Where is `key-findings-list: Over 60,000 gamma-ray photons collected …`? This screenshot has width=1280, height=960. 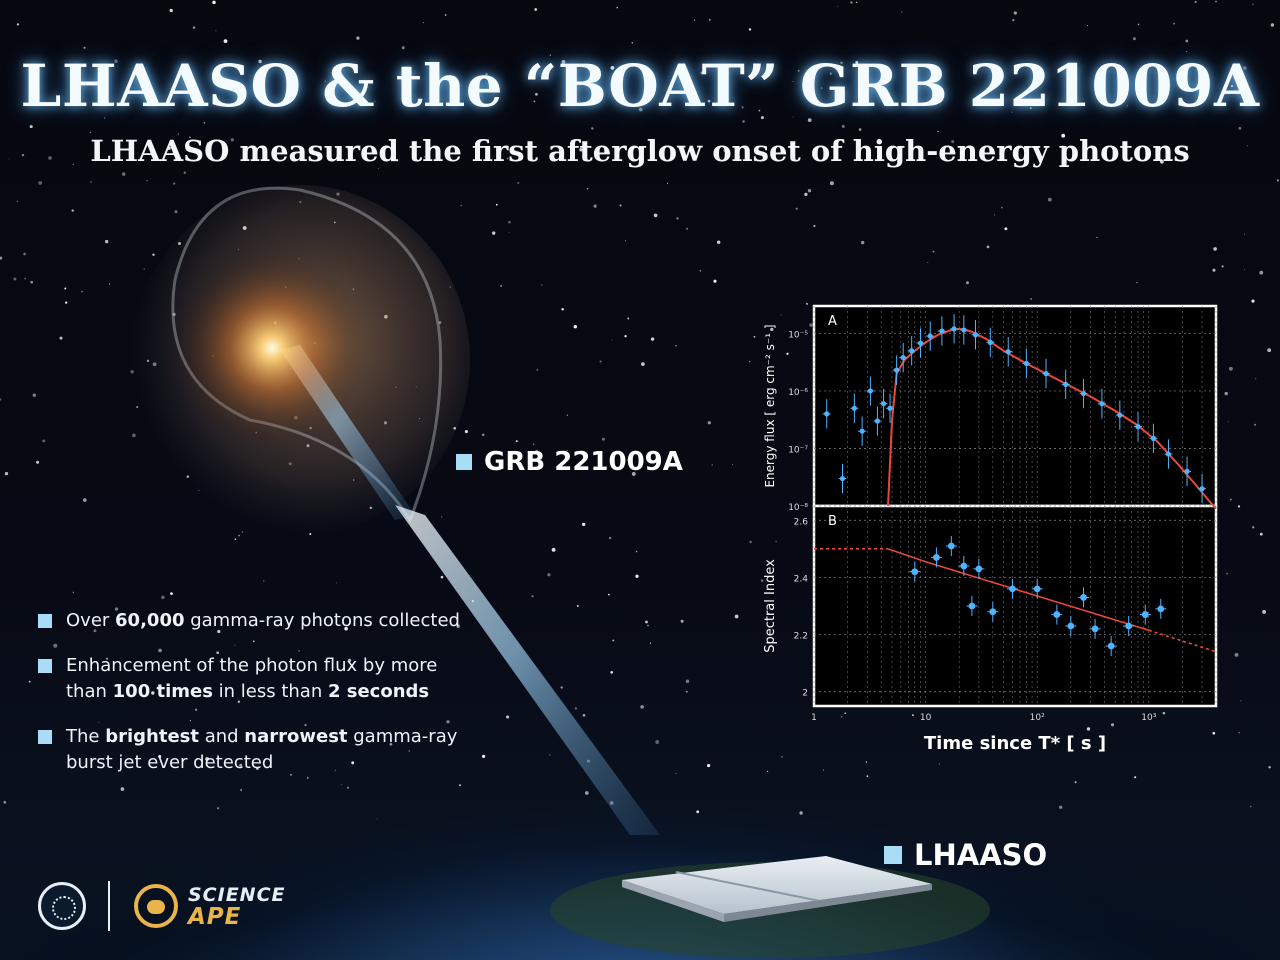 key-findings-list: Over 60,000 gamma-ray photons collected … is located at coordinates (253, 701).